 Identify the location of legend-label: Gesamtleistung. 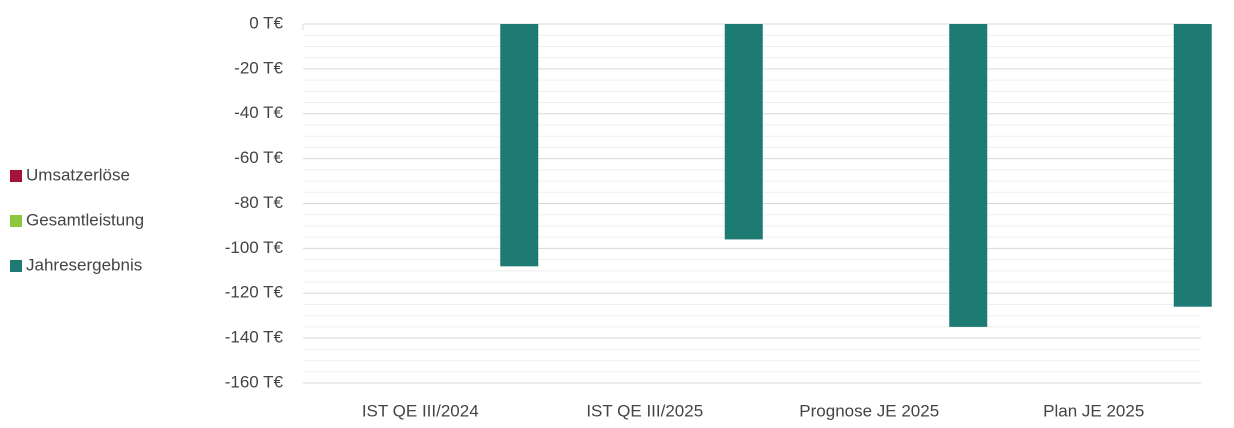
(85, 219).